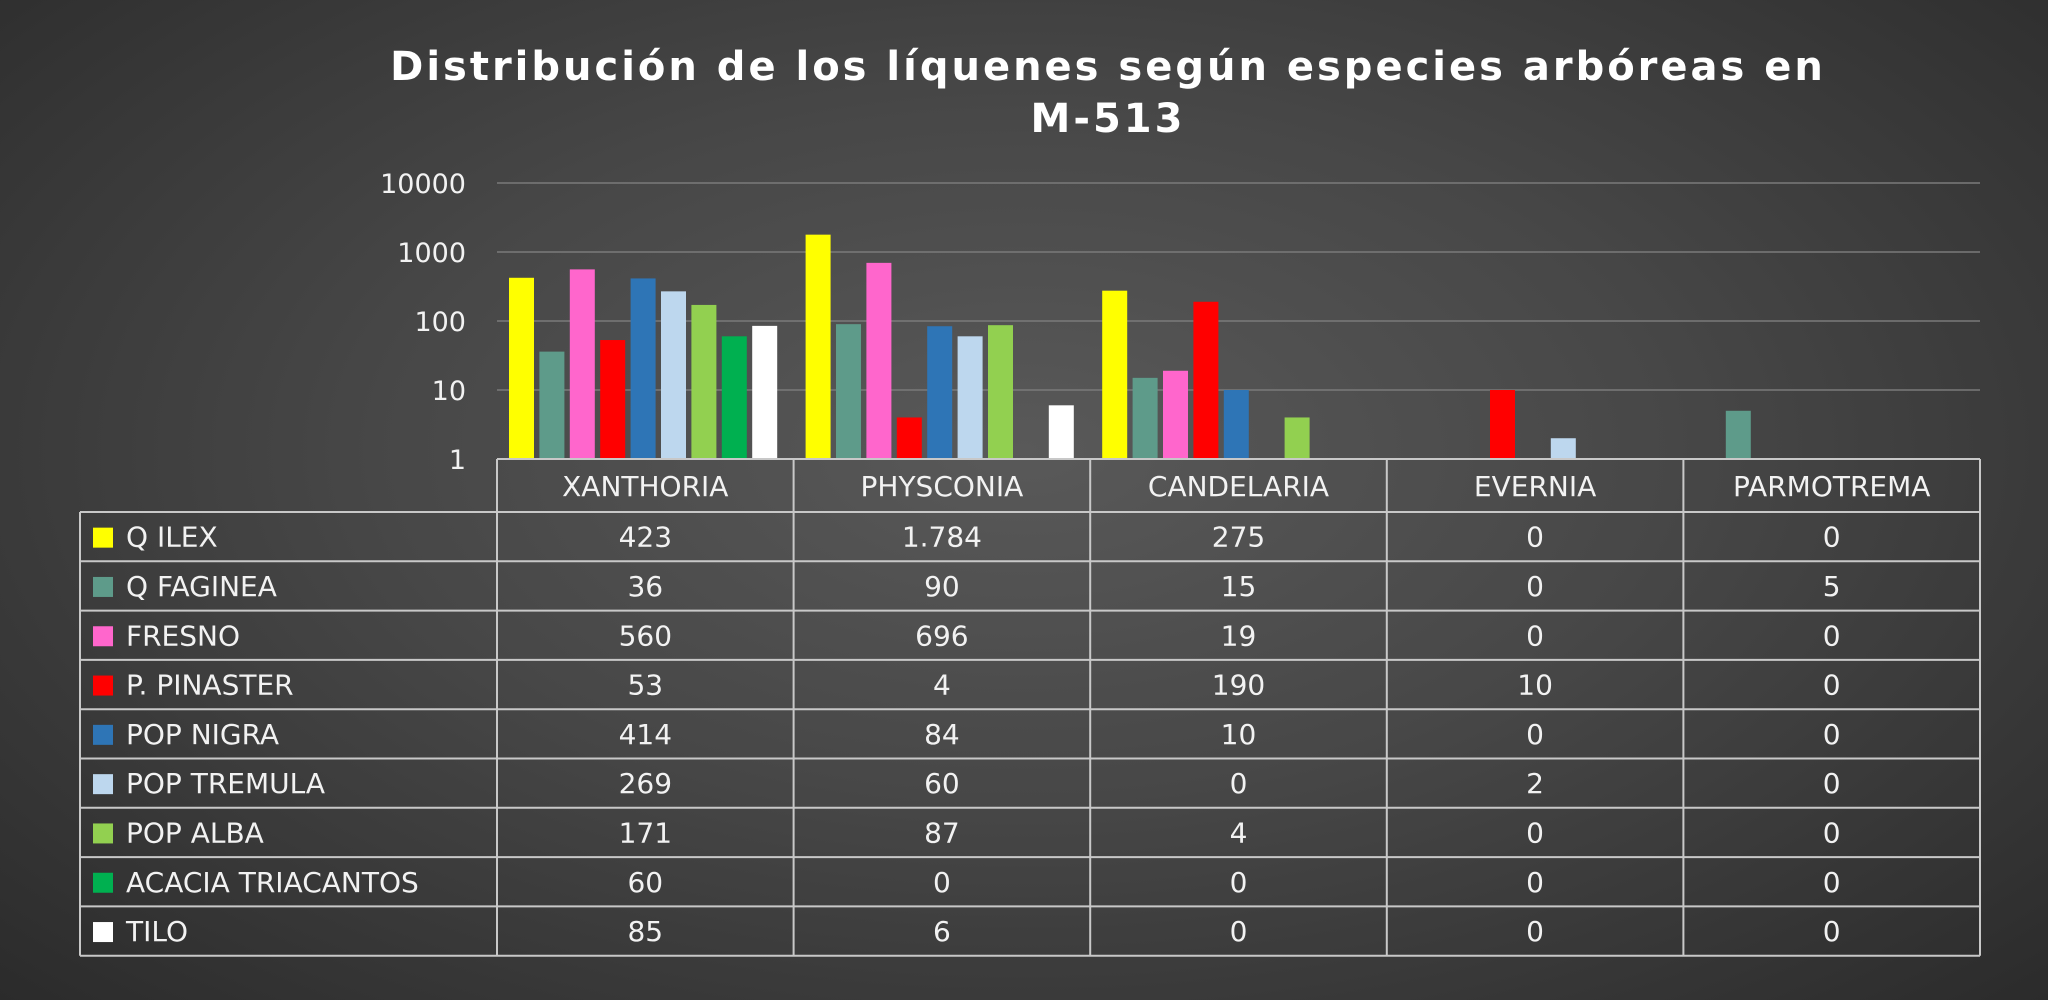 The image size is (2048, 1000). I want to click on bar-pop-tremula-evernia, so click(1563, 448).